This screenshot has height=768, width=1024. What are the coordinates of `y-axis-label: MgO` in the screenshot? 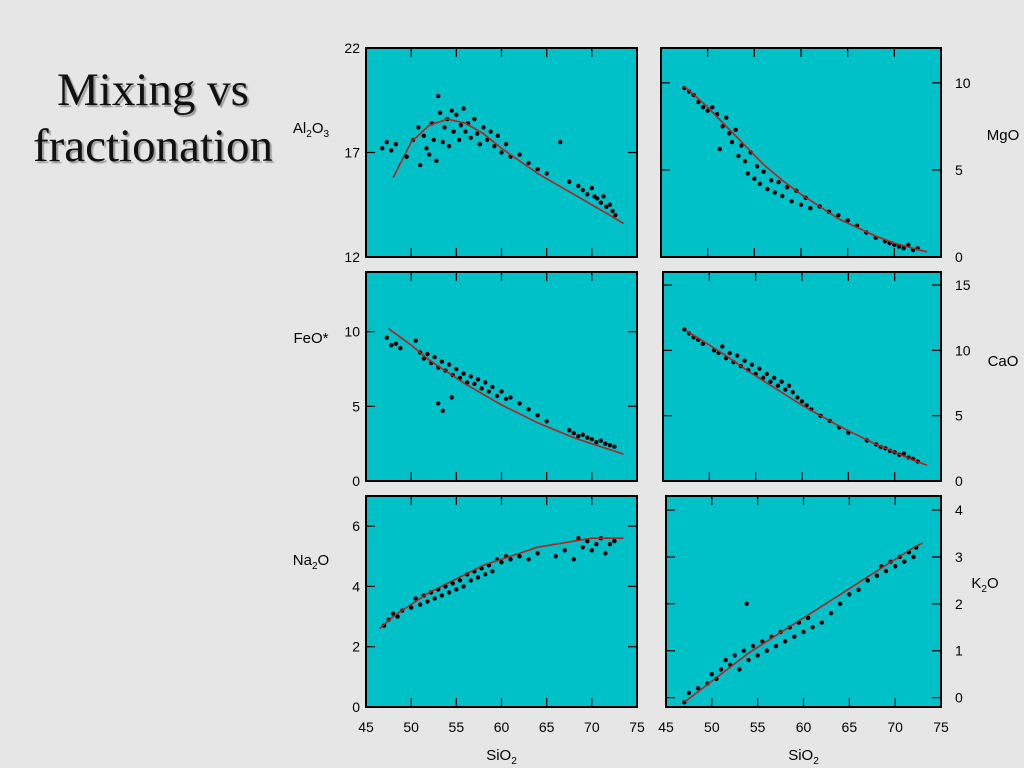 It's located at (1003, 135).